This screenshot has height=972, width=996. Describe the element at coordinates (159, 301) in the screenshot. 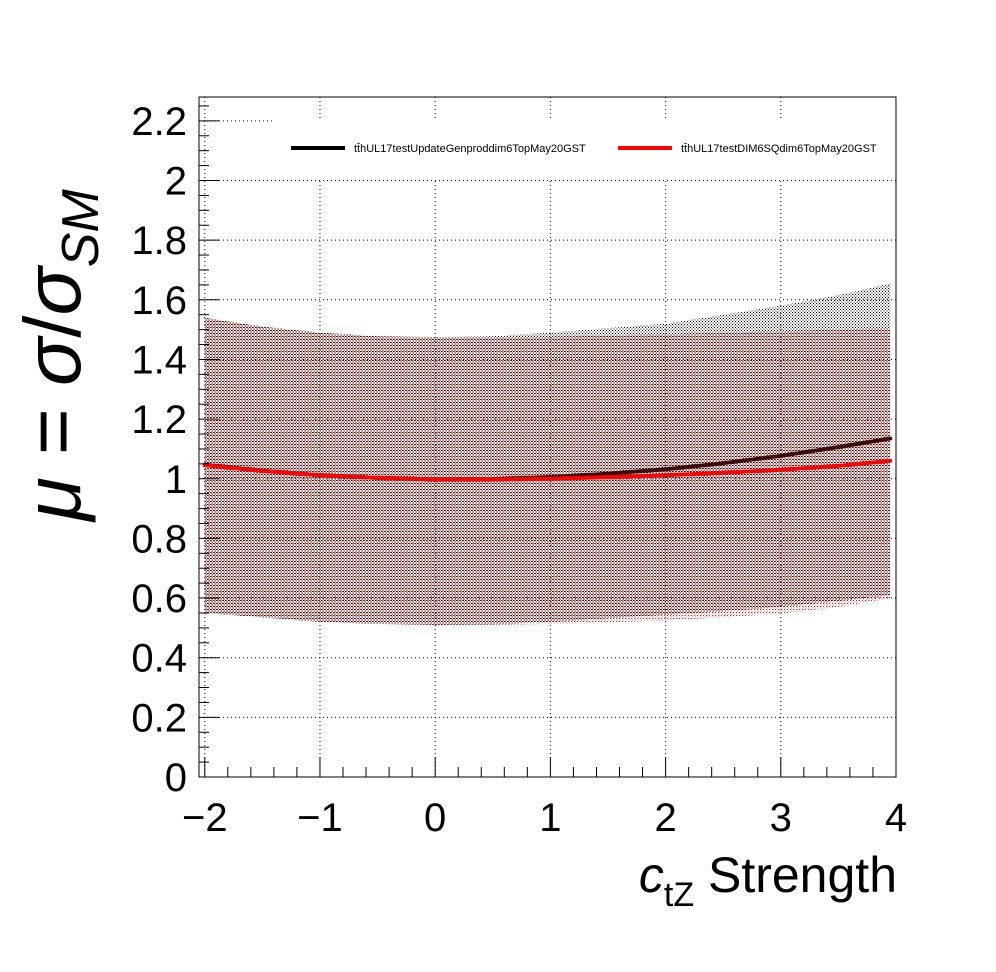

I see `y-tick-label-8: 1.6` at that location.